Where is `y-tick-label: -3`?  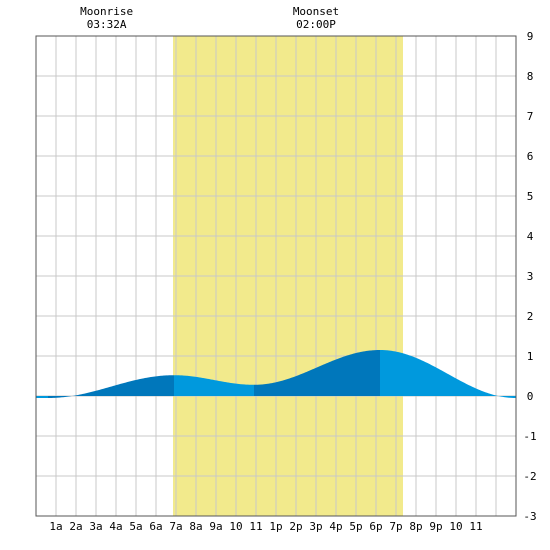 y-tick-label: -3 is located at coordinates (529, 516).